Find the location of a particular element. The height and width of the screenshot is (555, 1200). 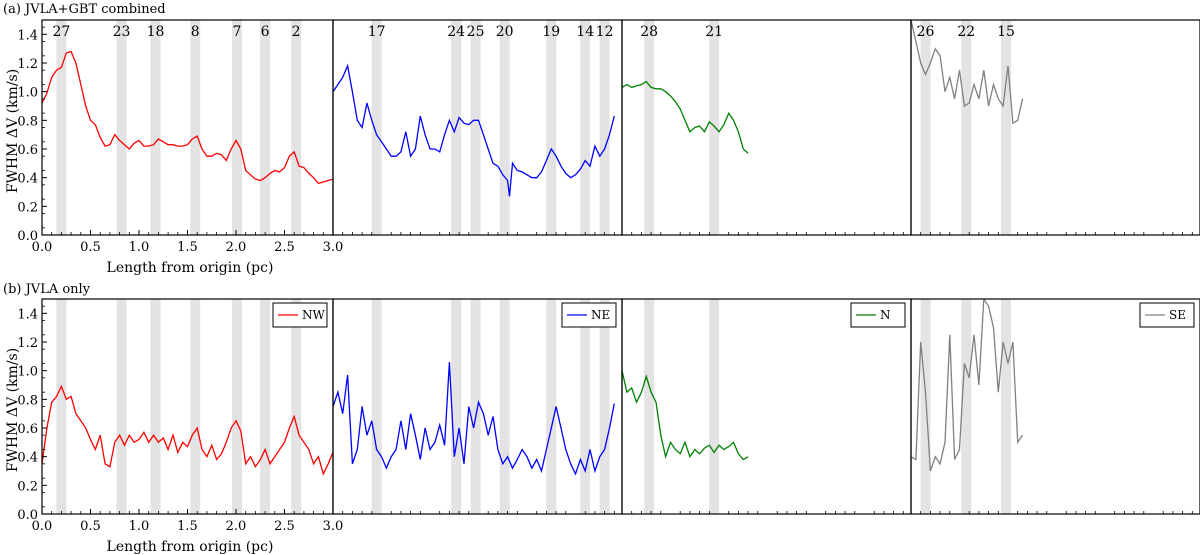

filament-marker-label: 25 is located at coordinates (476, 32).